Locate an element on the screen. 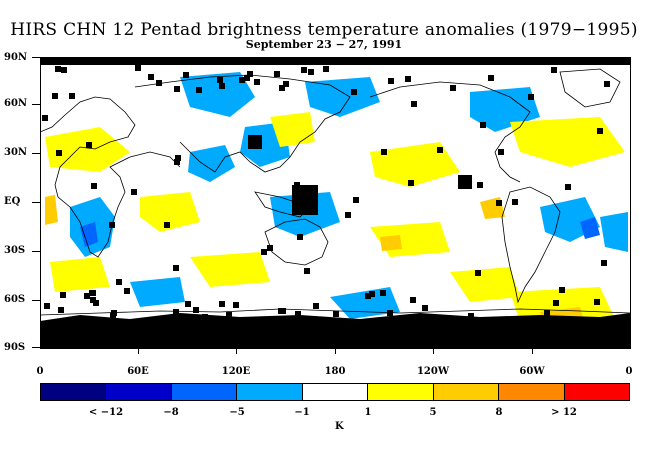 This screenshot has height=468, width=648. lat-label-90n: 90N is located at coordinates (16, 57).